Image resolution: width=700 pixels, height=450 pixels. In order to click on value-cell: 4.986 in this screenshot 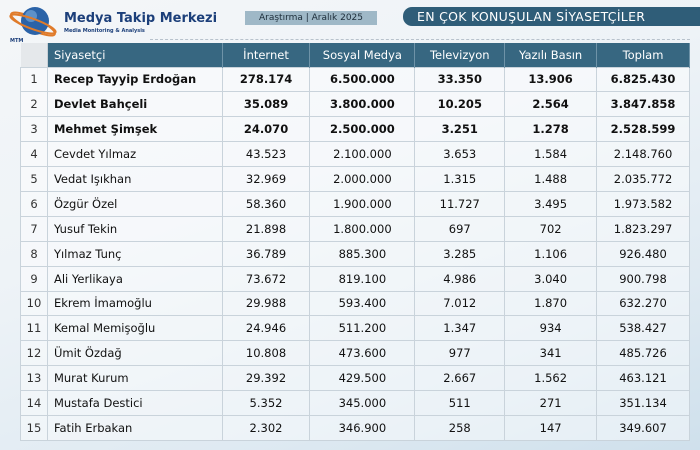, I will do `click(460, 278)`.